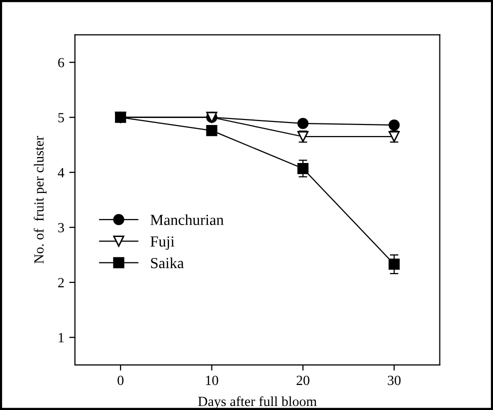 The height and width of the screenshot is (410, 493). I want to click on legend-label: Manchurian, so click(187, 220).